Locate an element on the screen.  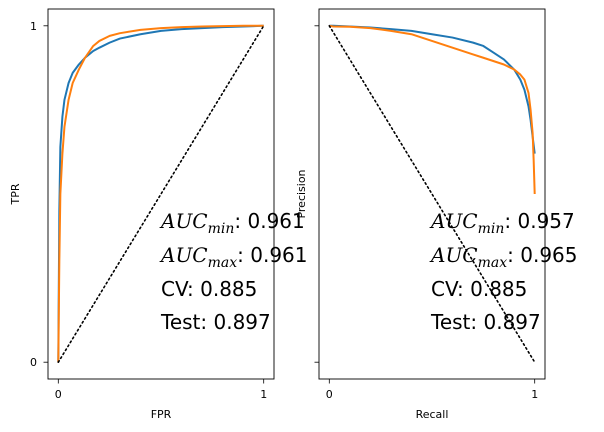
roc-auc-max-subscript: max is located at coordinates (223, 263).